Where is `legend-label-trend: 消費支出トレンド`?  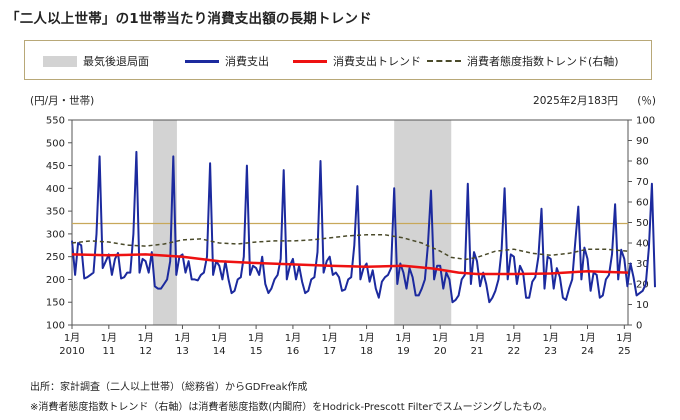
legend-label-trend: 消費支出トレンド is located at coordinates (377, 61).